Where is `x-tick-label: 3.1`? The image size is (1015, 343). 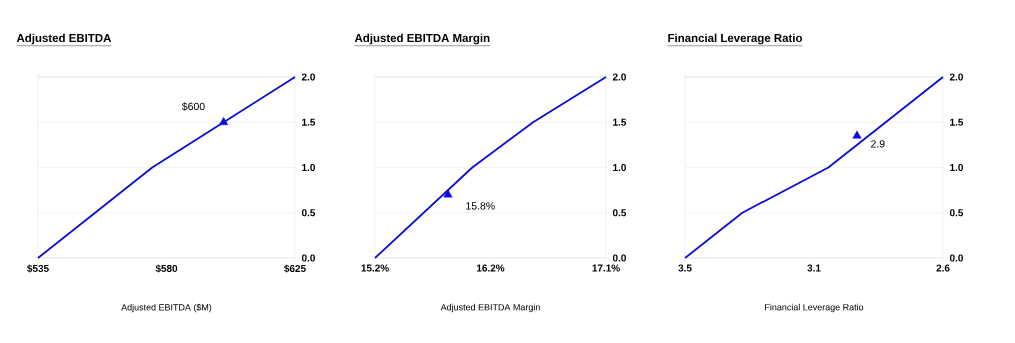 x-tick-label: 3.1 is located at coordinates (814, 268).